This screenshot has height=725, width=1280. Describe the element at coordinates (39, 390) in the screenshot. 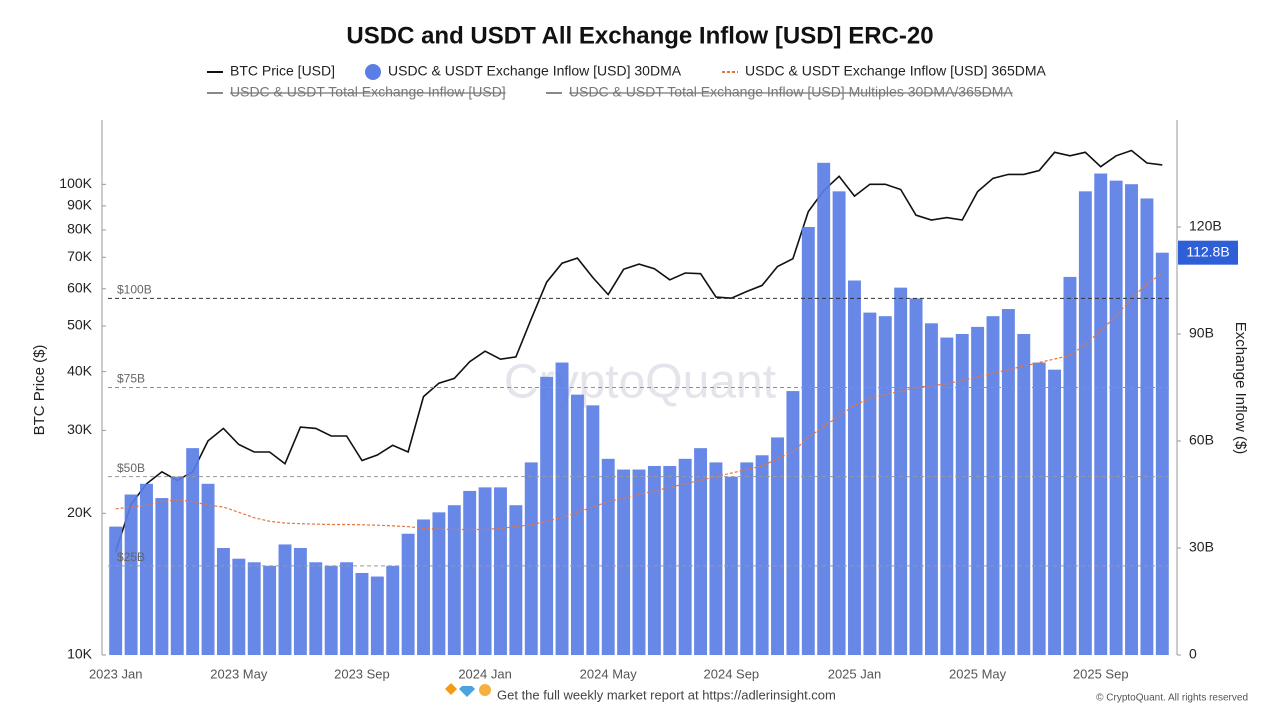

I see `y-axis-title: BTC Price ($)` at that location.